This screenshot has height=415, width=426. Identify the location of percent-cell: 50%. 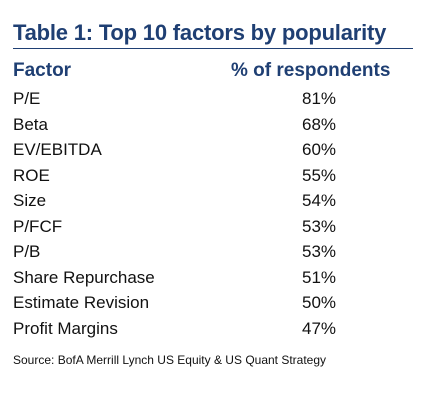
(319, 303).